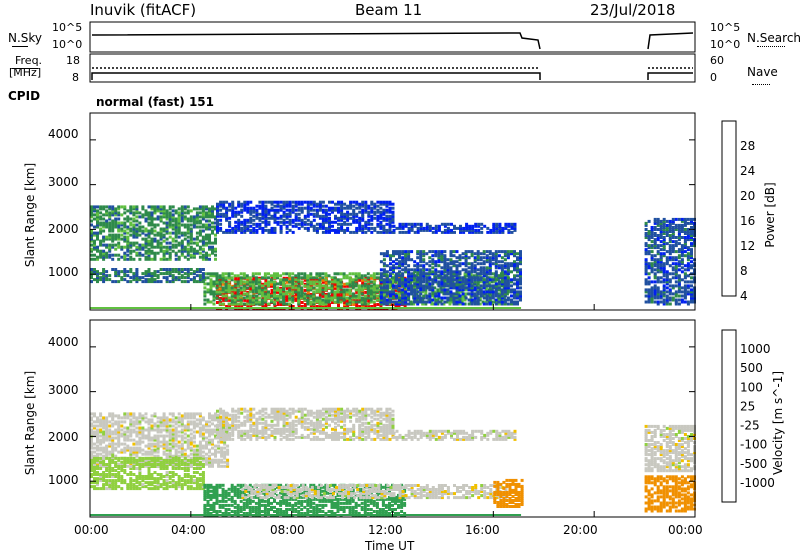  I want to click on xtick-2: 08:00, so click(287, 530).